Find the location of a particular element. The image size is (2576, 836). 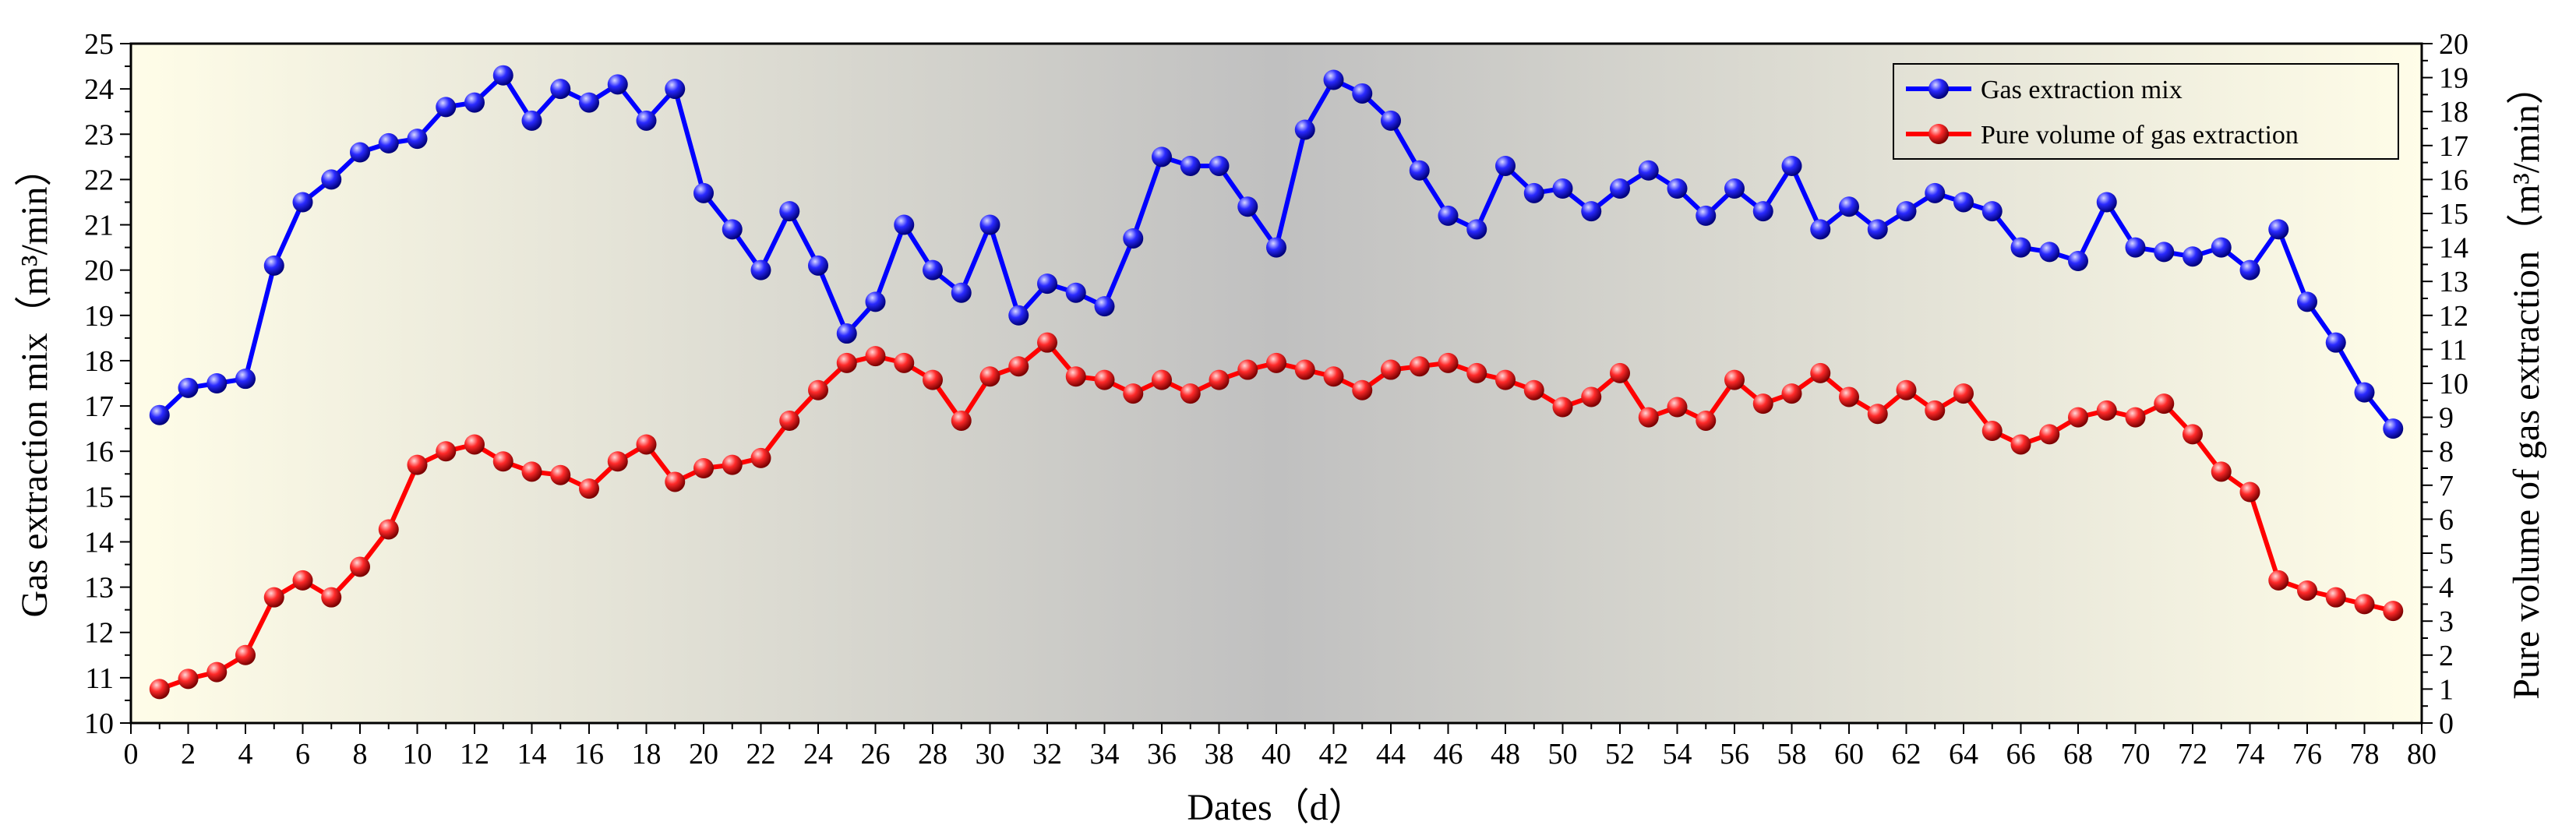

left-tick-label: 25 is located at coordinates (99, 44).